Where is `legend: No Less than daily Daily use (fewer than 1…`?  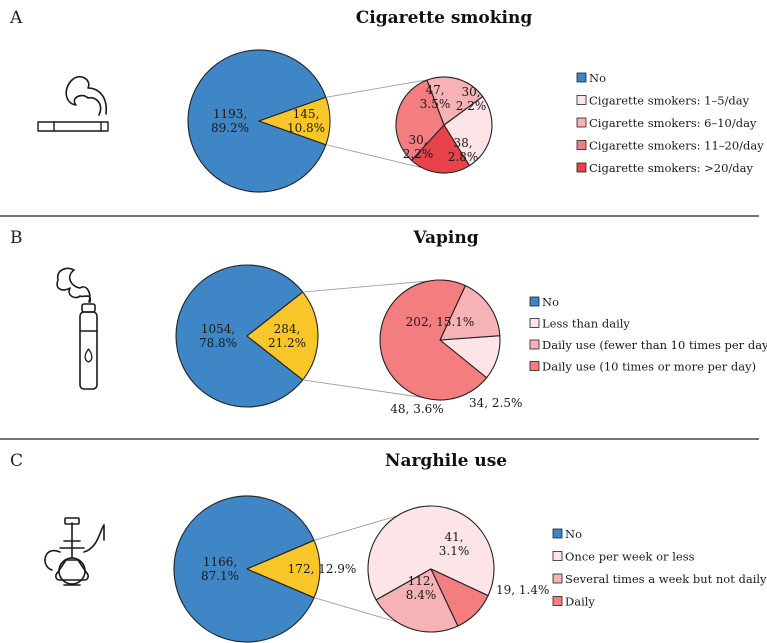
legend: No Less than daily Daily use (fewer than 1… is located at coordinates (648, 334).